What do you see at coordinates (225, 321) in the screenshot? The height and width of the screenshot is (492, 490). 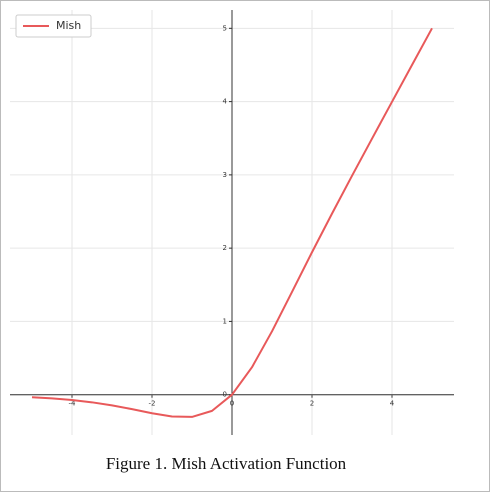 I see `y-tick-label: 1` at bounding box center [225, 321].